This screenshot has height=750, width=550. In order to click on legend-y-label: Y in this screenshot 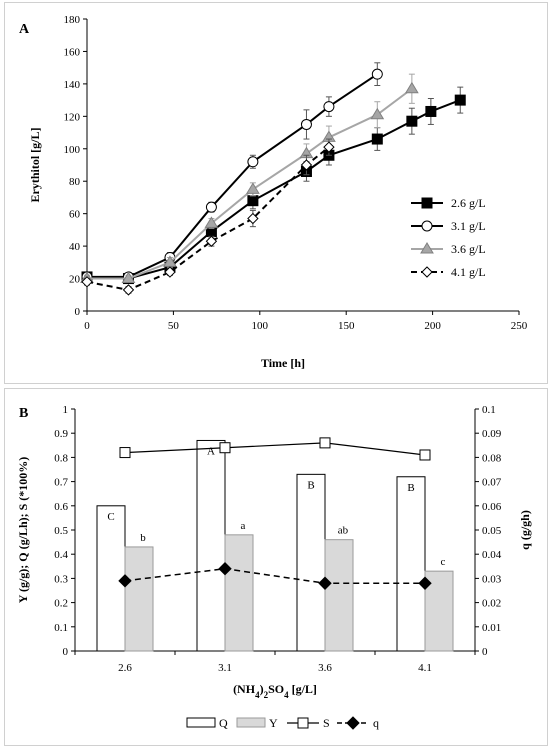, I will do `click(273, 723)`.